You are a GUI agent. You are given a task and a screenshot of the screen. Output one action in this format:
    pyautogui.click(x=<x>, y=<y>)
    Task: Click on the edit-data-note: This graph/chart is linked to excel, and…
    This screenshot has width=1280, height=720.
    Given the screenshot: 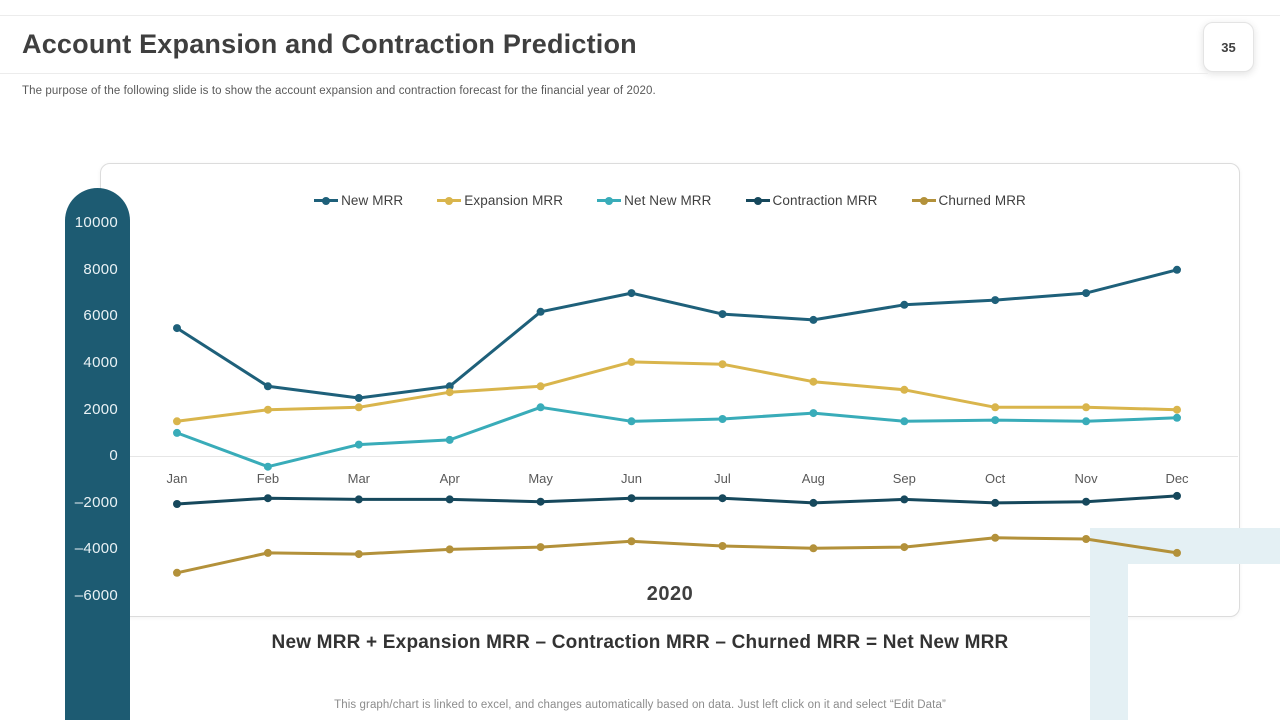 What is the action you would take?
    pyautogui.click(x=640, y=705)
    